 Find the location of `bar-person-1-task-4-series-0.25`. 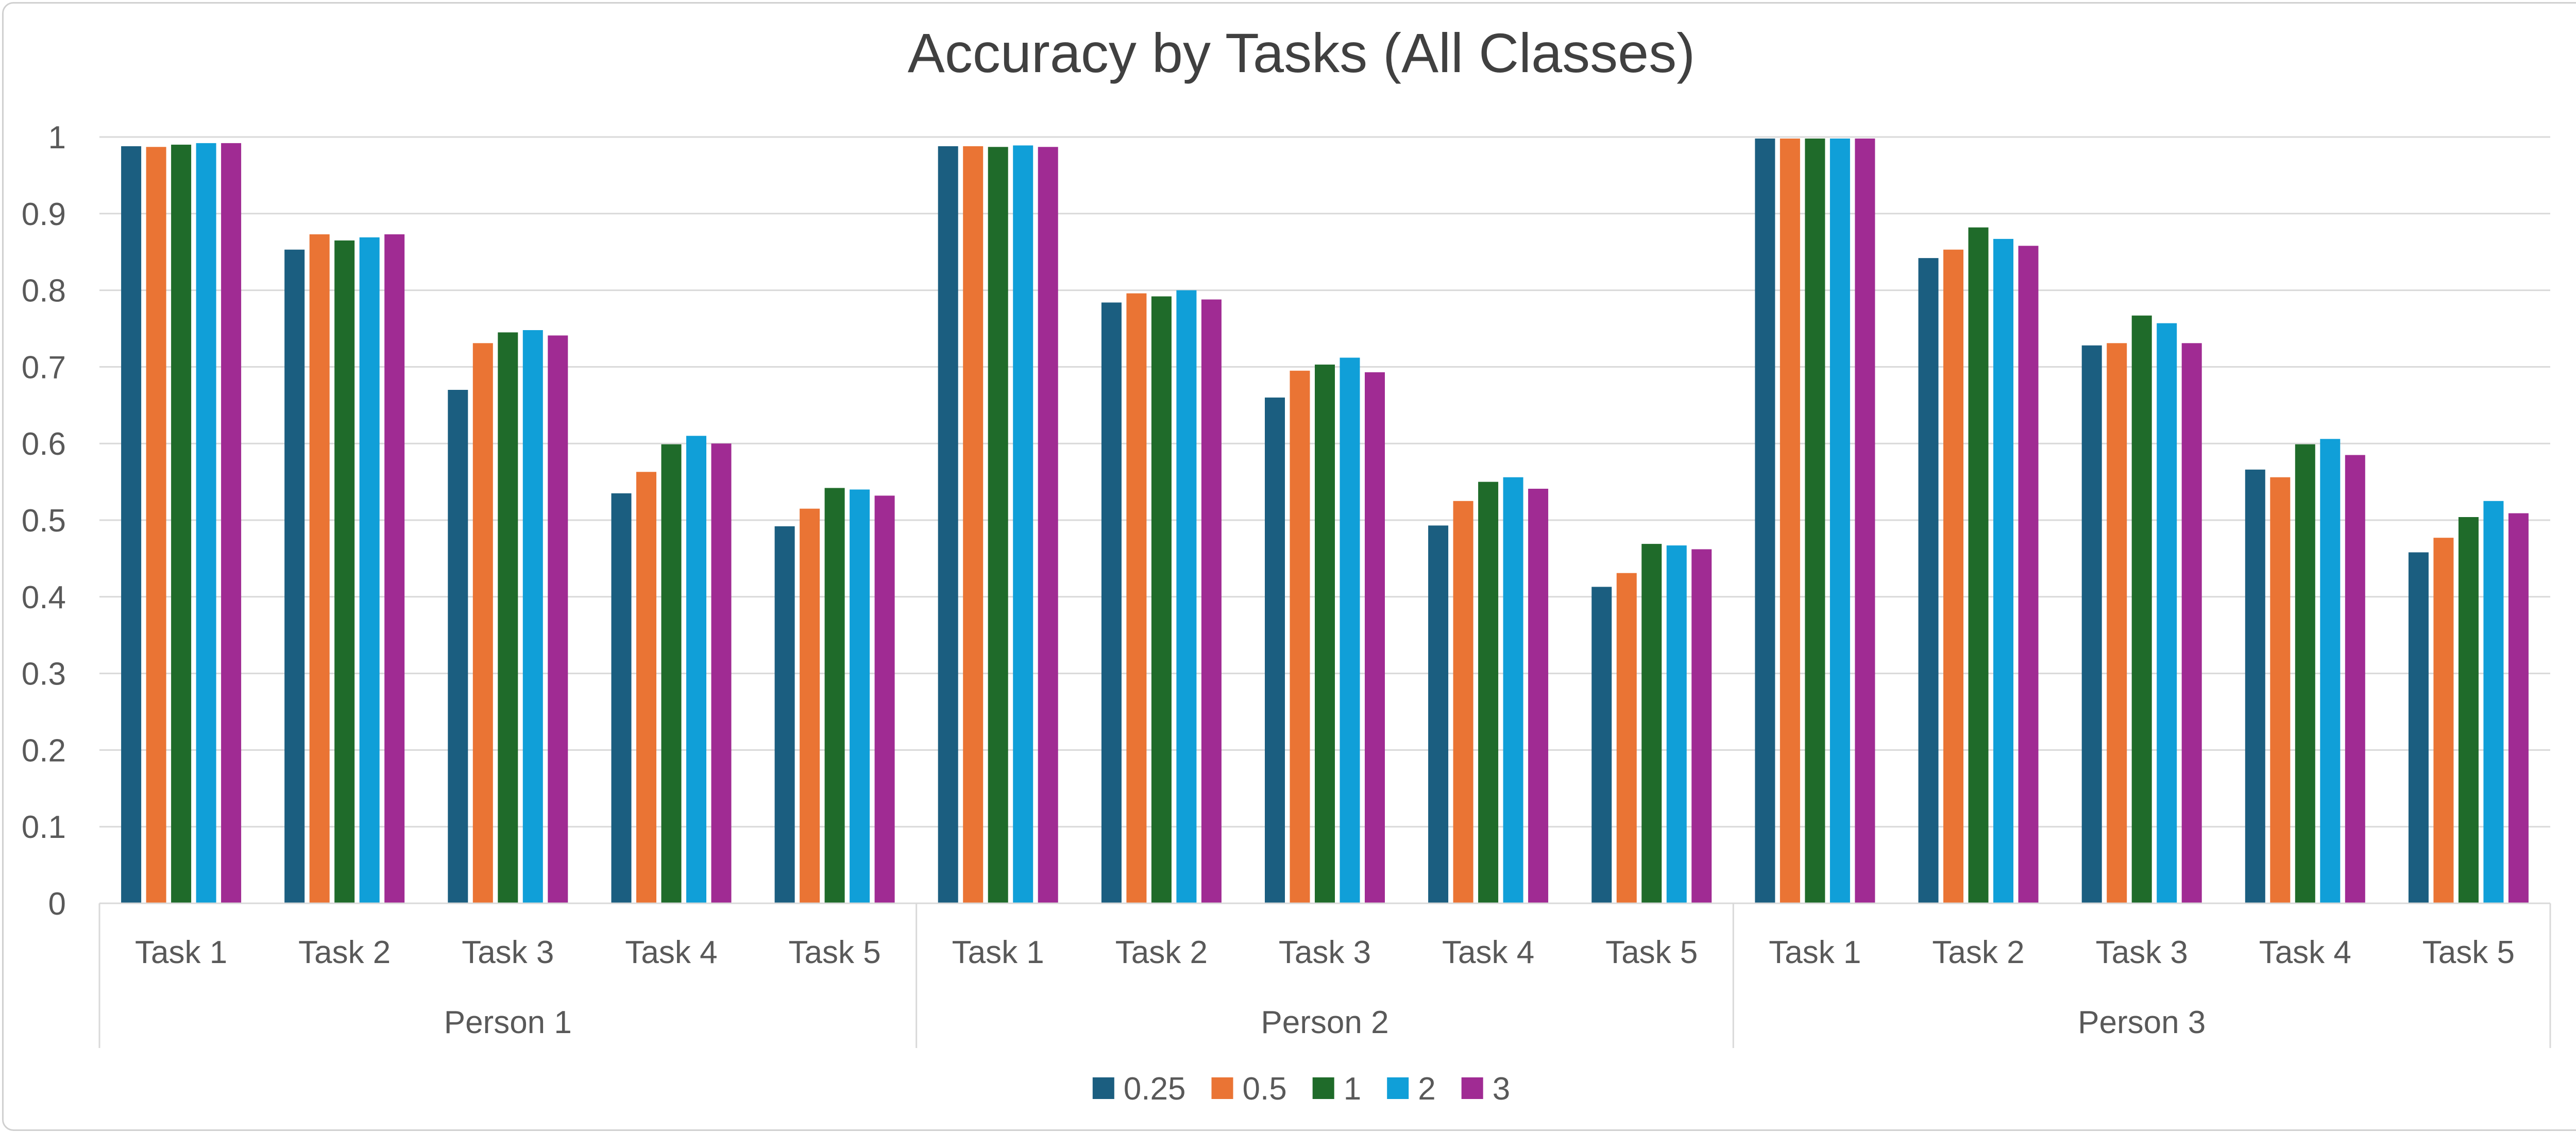

bar-person-1-task-4-series-0.25 is located at coordinates (621, 698).